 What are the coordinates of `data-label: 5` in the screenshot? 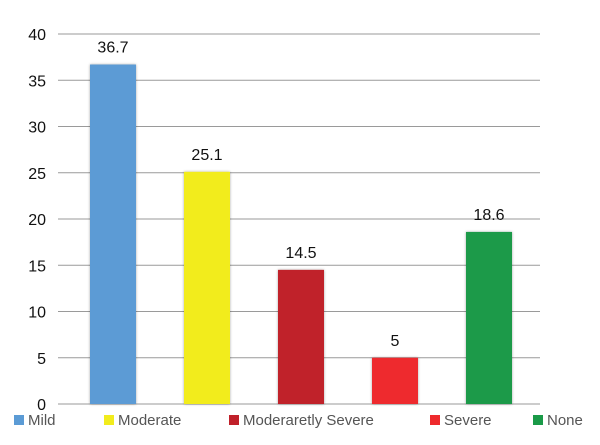 It's located at (395, 341).